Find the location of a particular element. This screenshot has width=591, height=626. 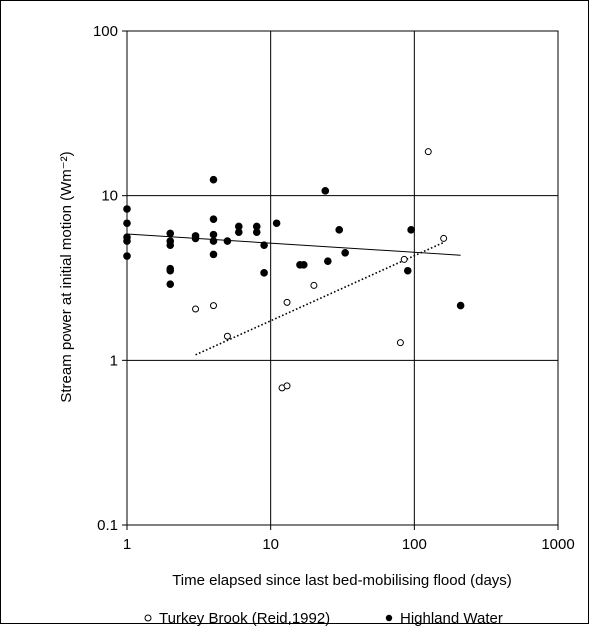

x-tick-label: 1 is located at coordinates (127, 544).